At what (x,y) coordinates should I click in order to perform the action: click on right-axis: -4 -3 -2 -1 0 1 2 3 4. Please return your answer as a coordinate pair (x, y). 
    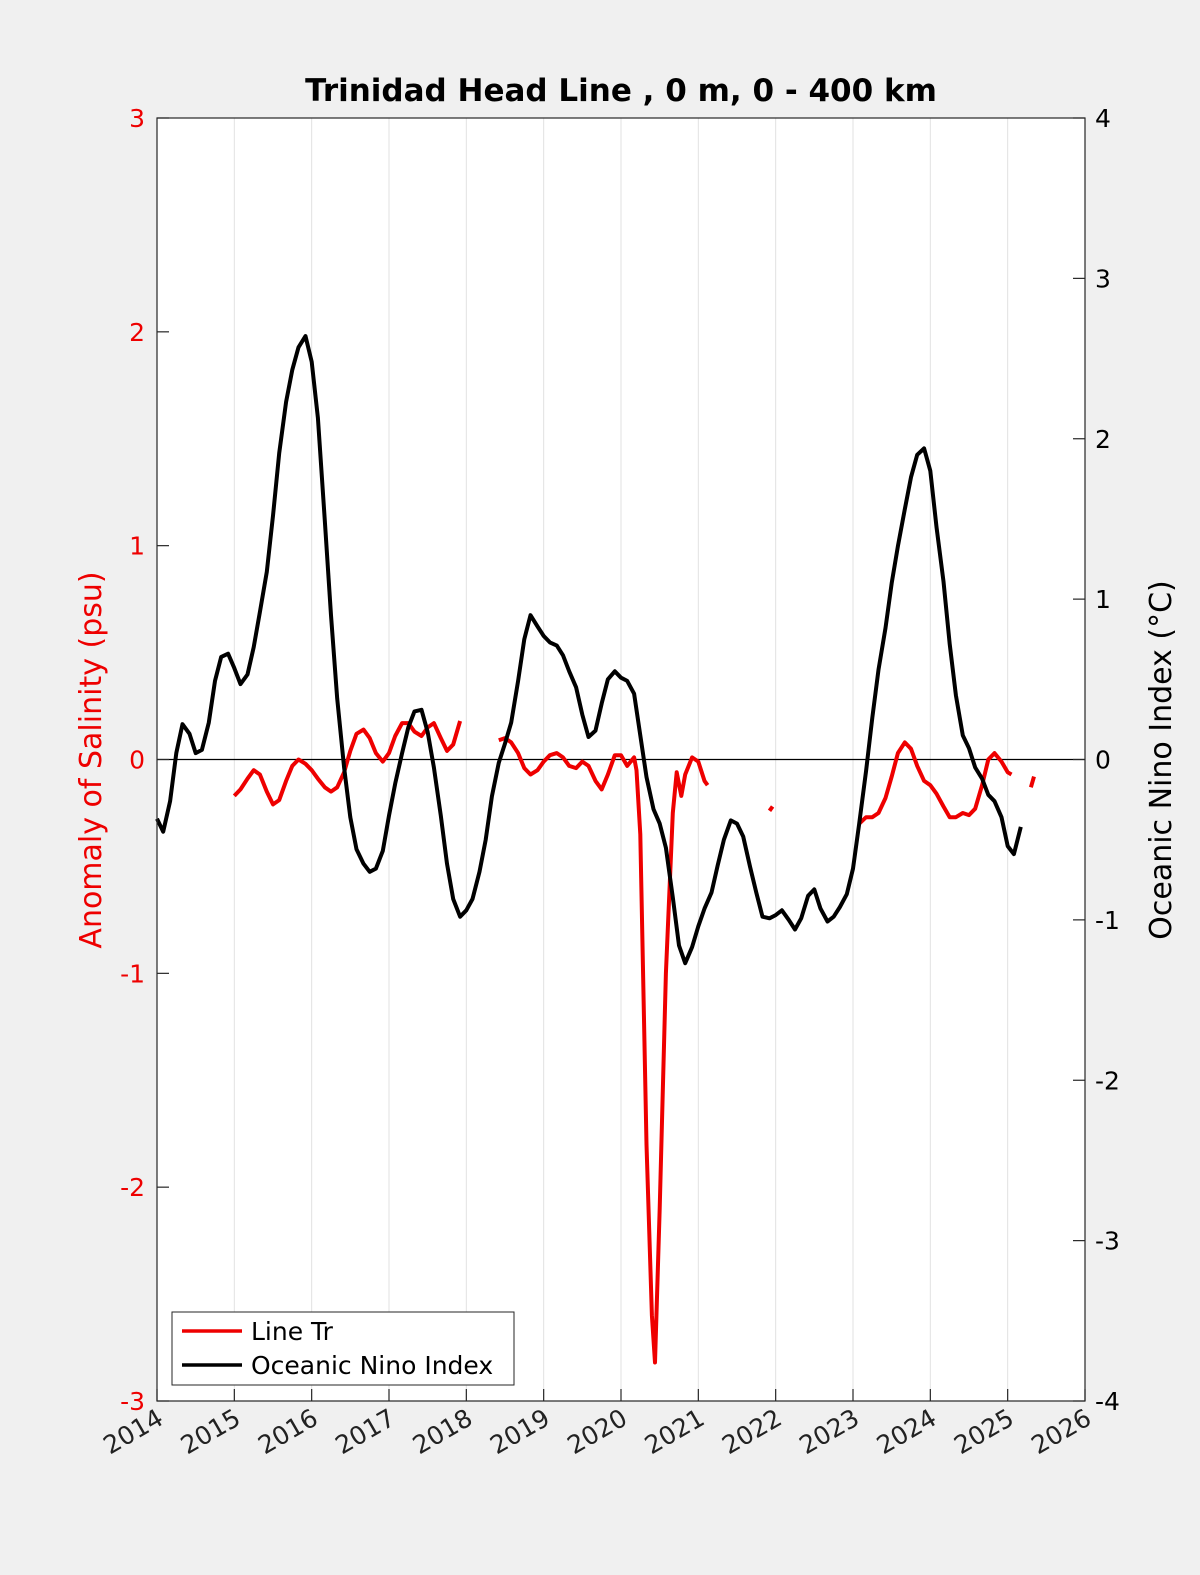
    Looking at the image, I should click on (1096, 760).